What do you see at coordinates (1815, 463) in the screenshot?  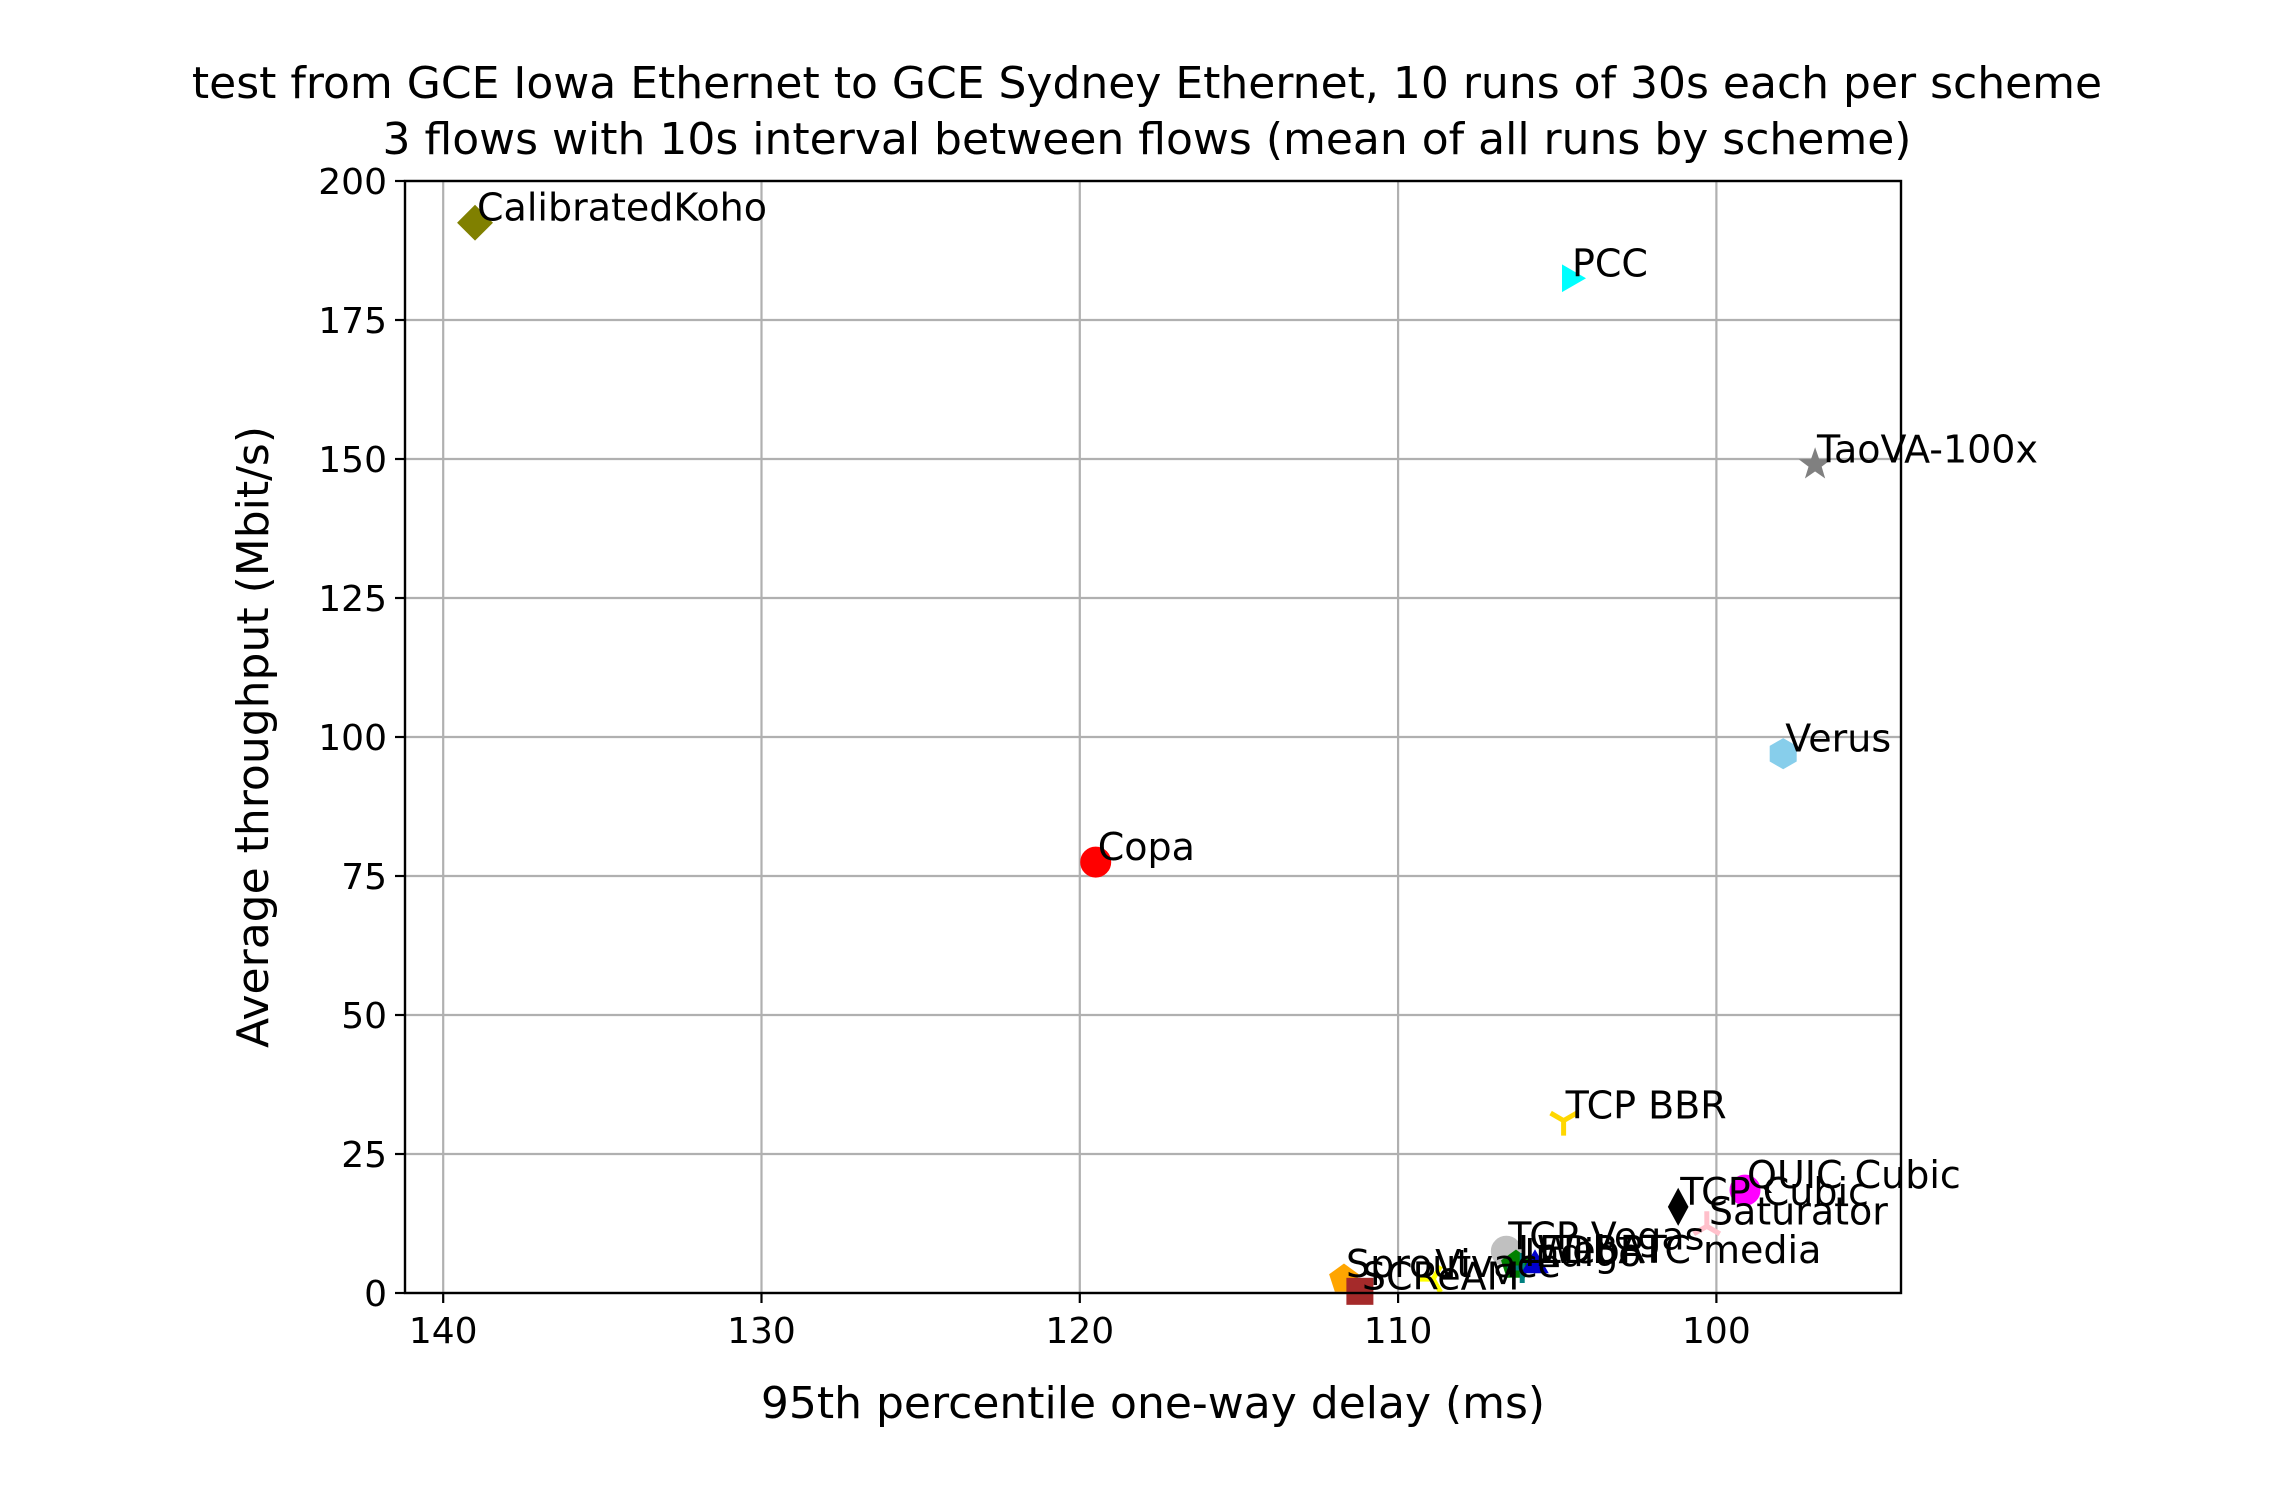 I see `marker-taova-100x` at bounding box center [1815, 463].